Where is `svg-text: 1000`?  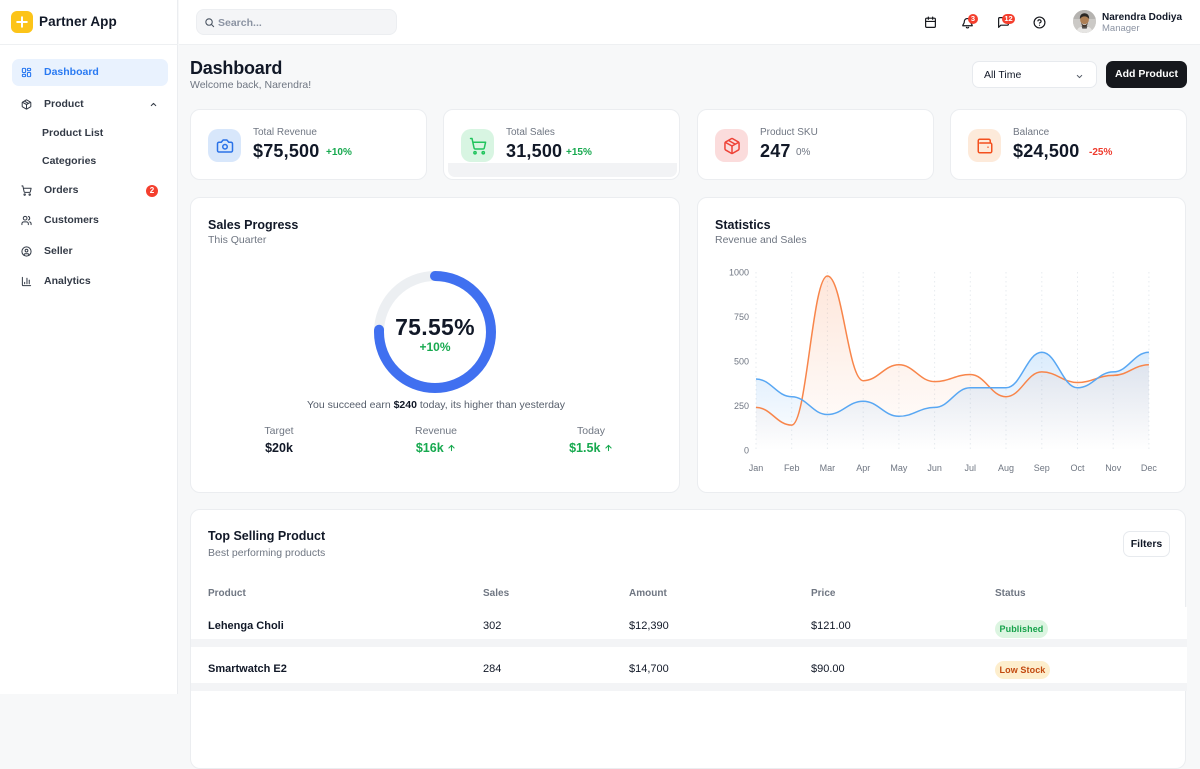 svg-text: 1000 is located at coordinates (739, 273).